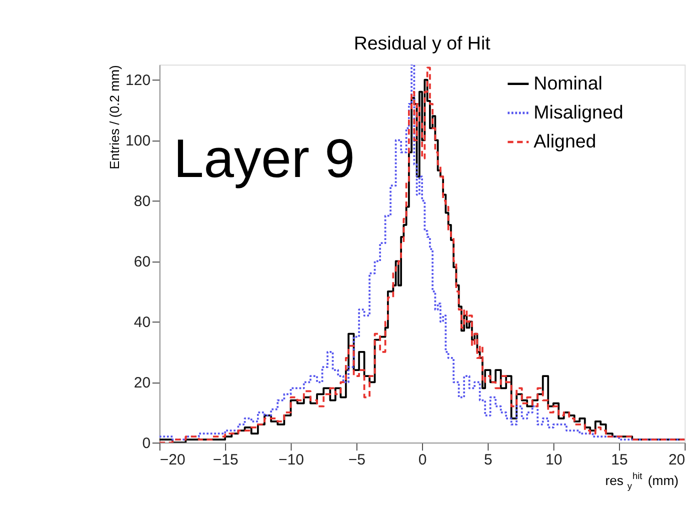 This screenshot has width=695, height=515. Describe the element at coordinates (173, 460) in the screenshot. I see `x-tick-label: −20` at that location.